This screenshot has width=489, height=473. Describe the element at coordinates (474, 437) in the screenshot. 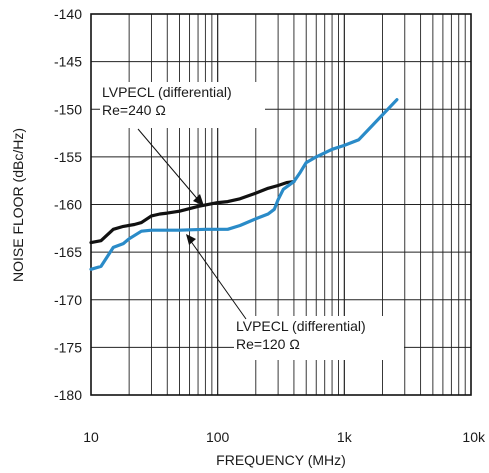

I see `x-tick-label: 10k` at that location.